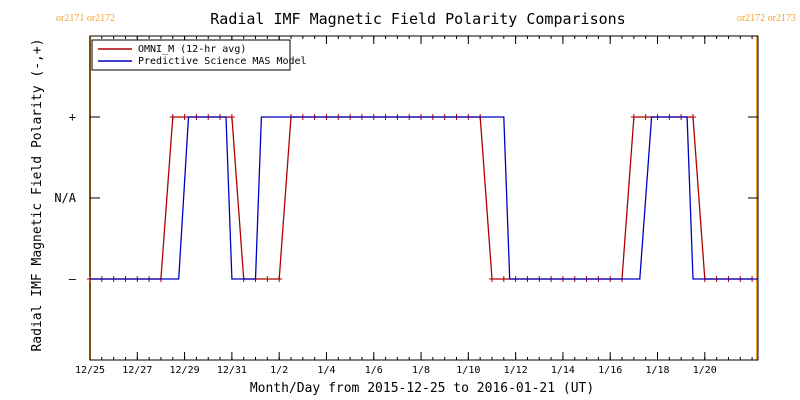 The image size is (800, 400). I want to click on y-tick-label-0: +, so click(72, 117).